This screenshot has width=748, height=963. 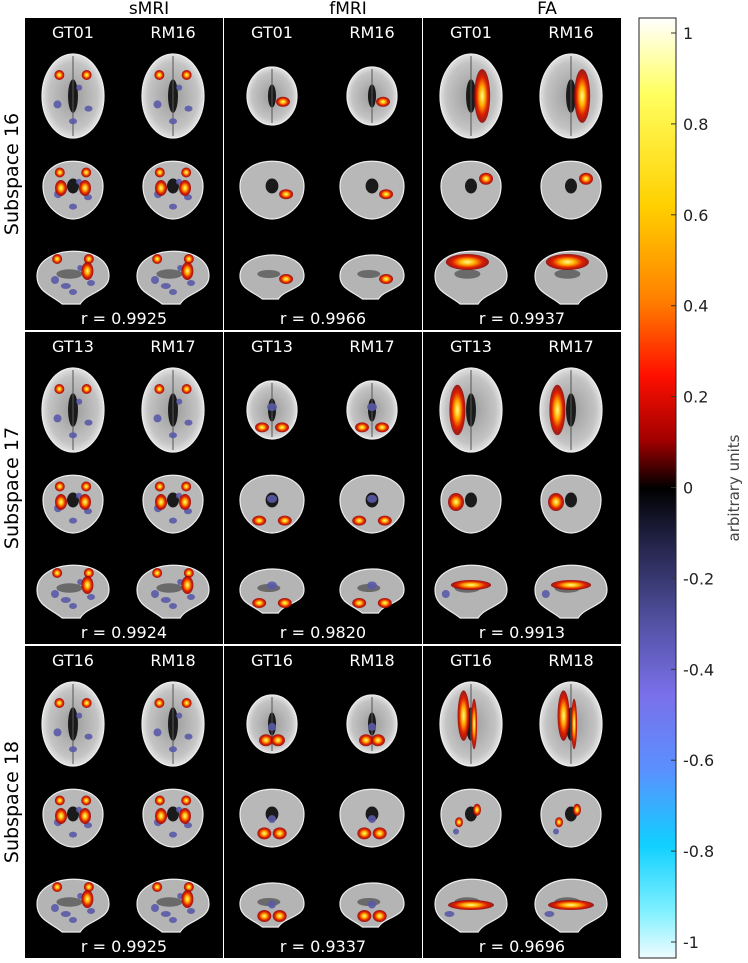 I want to click on modality-header: sMRI, so click(x=149, y=9).